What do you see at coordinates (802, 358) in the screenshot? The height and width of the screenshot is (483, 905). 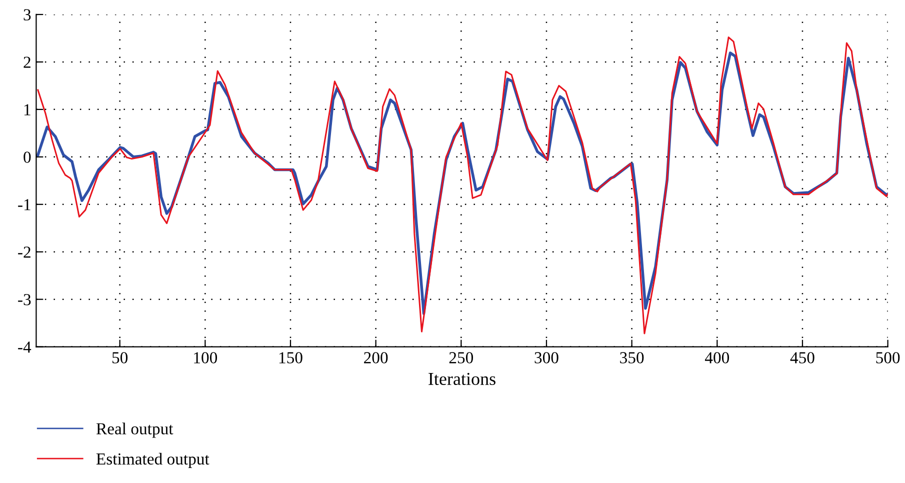 I see `x-tick-label: 450` at bounding box center [802, 358].